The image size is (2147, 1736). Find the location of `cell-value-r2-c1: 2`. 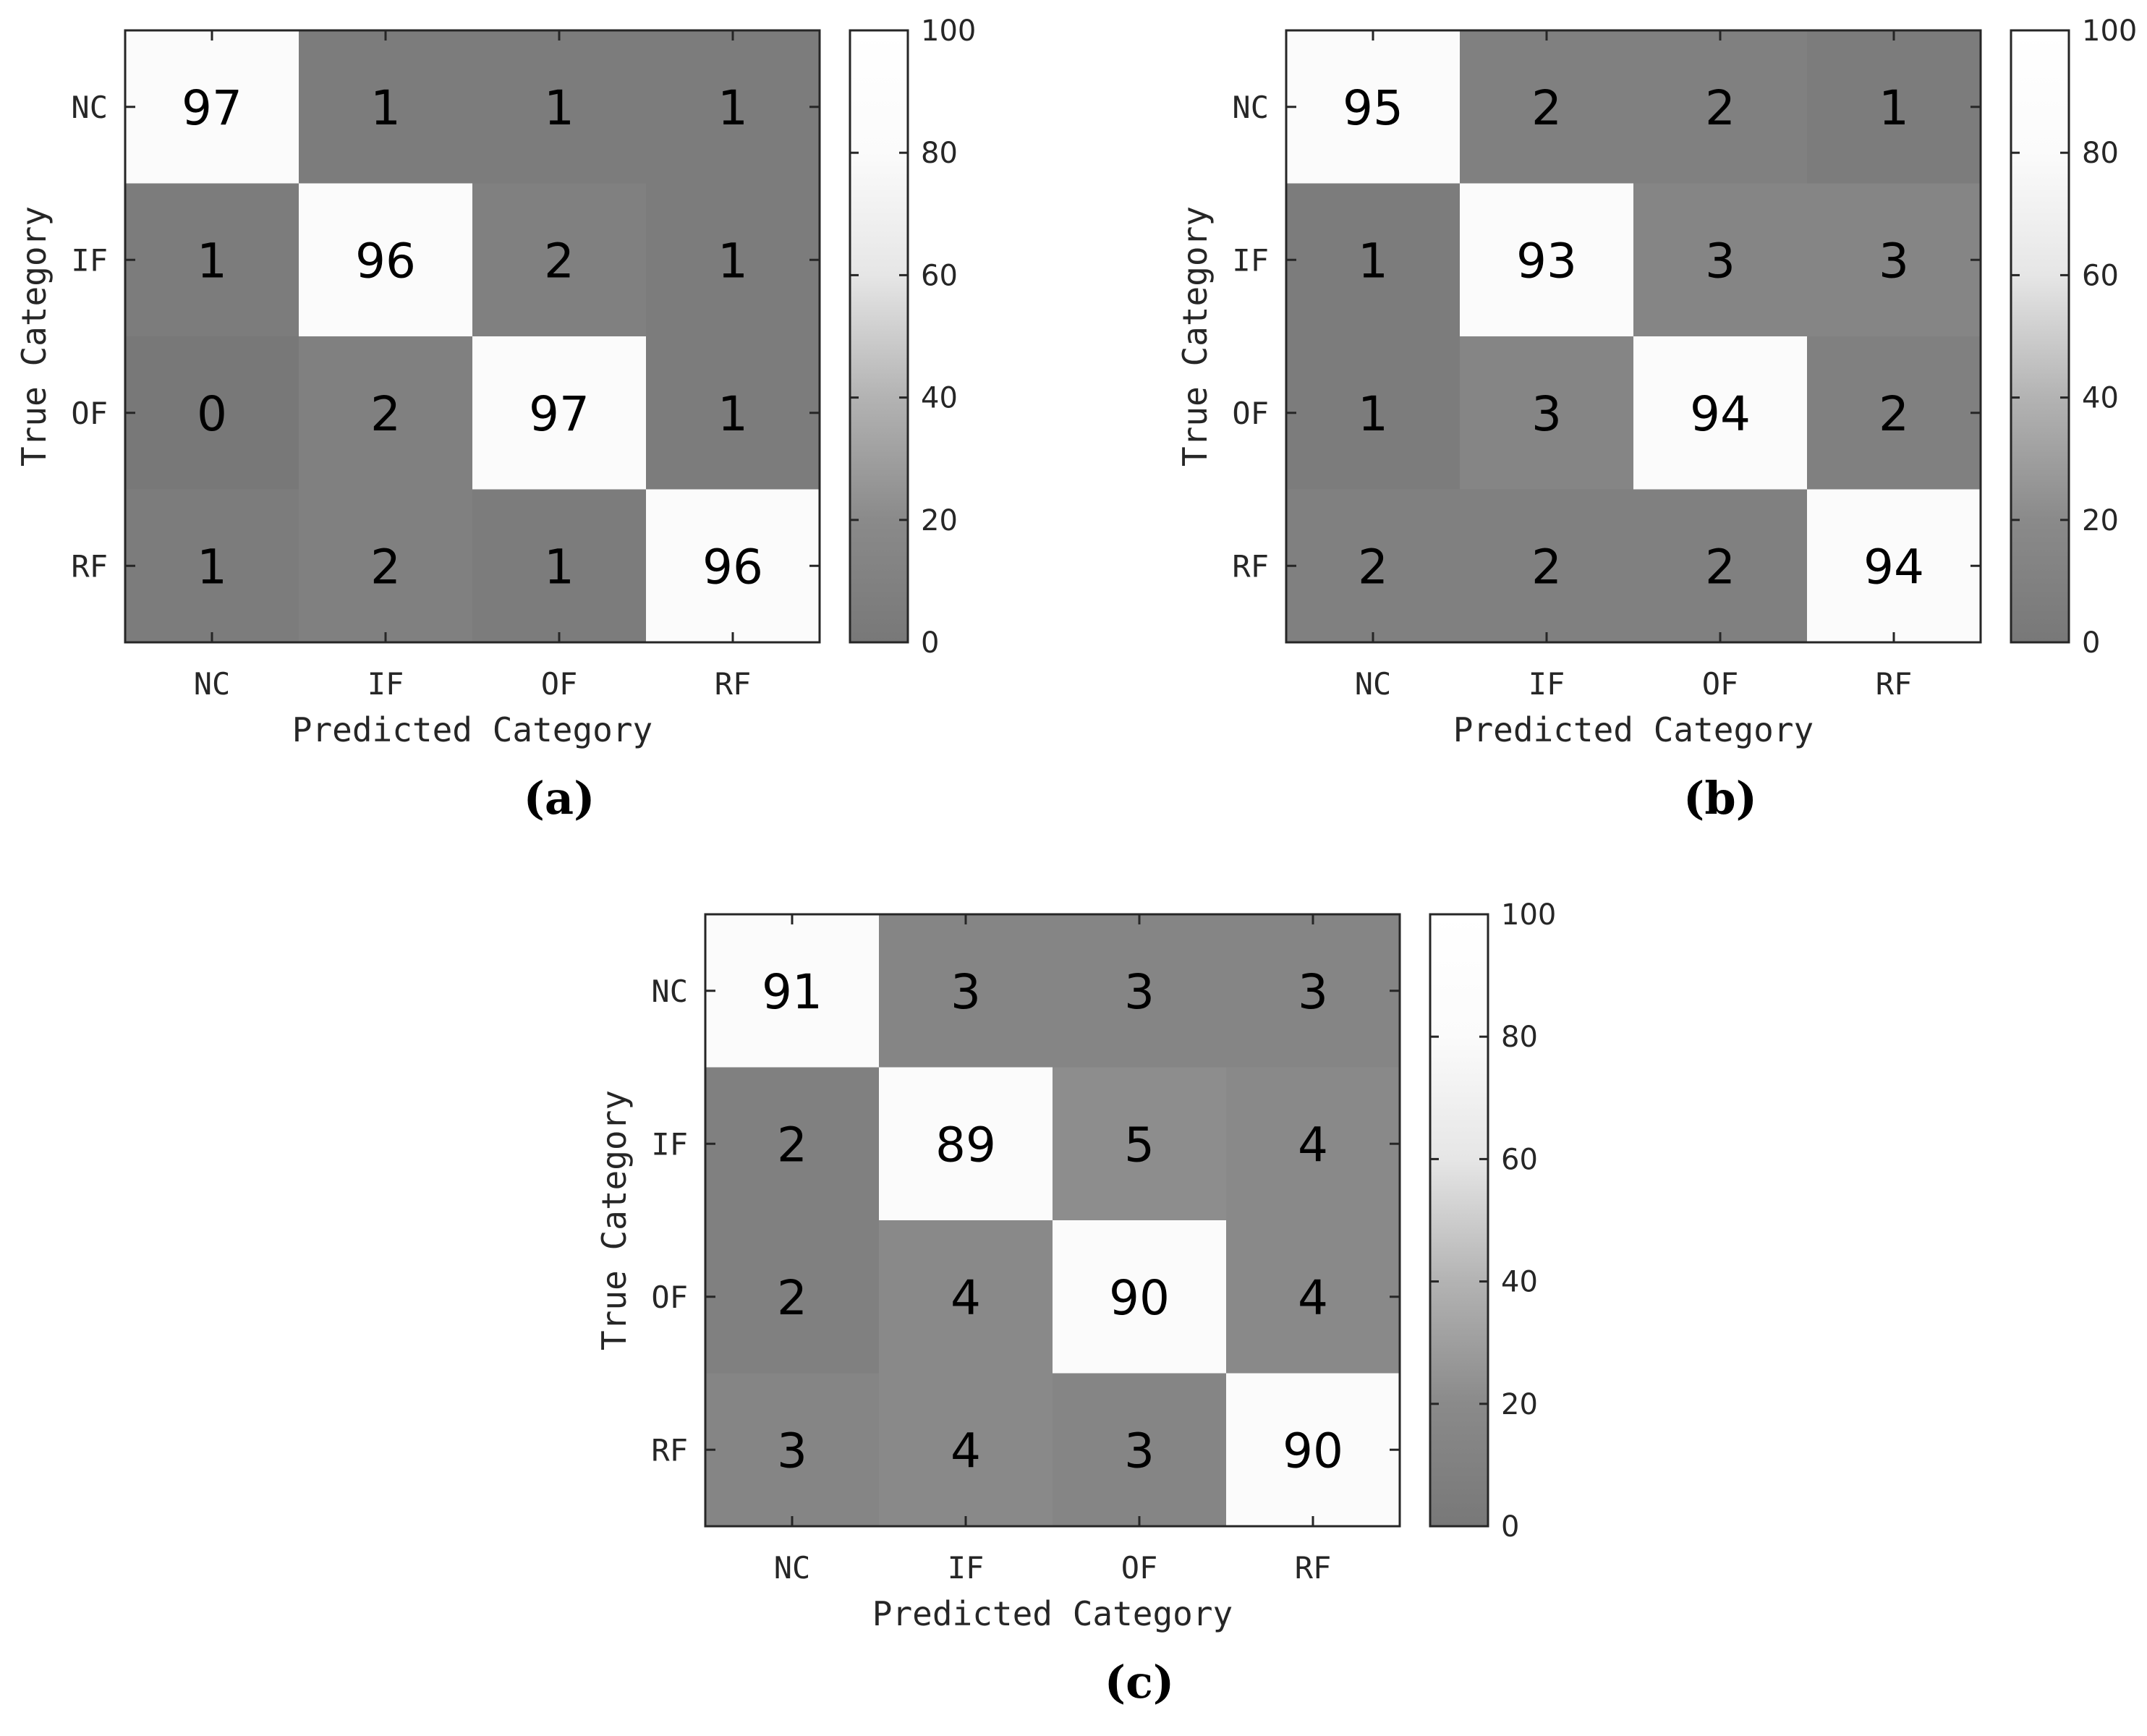

cell-value-r2-c1: 2 is located at coordinates (385, 414).